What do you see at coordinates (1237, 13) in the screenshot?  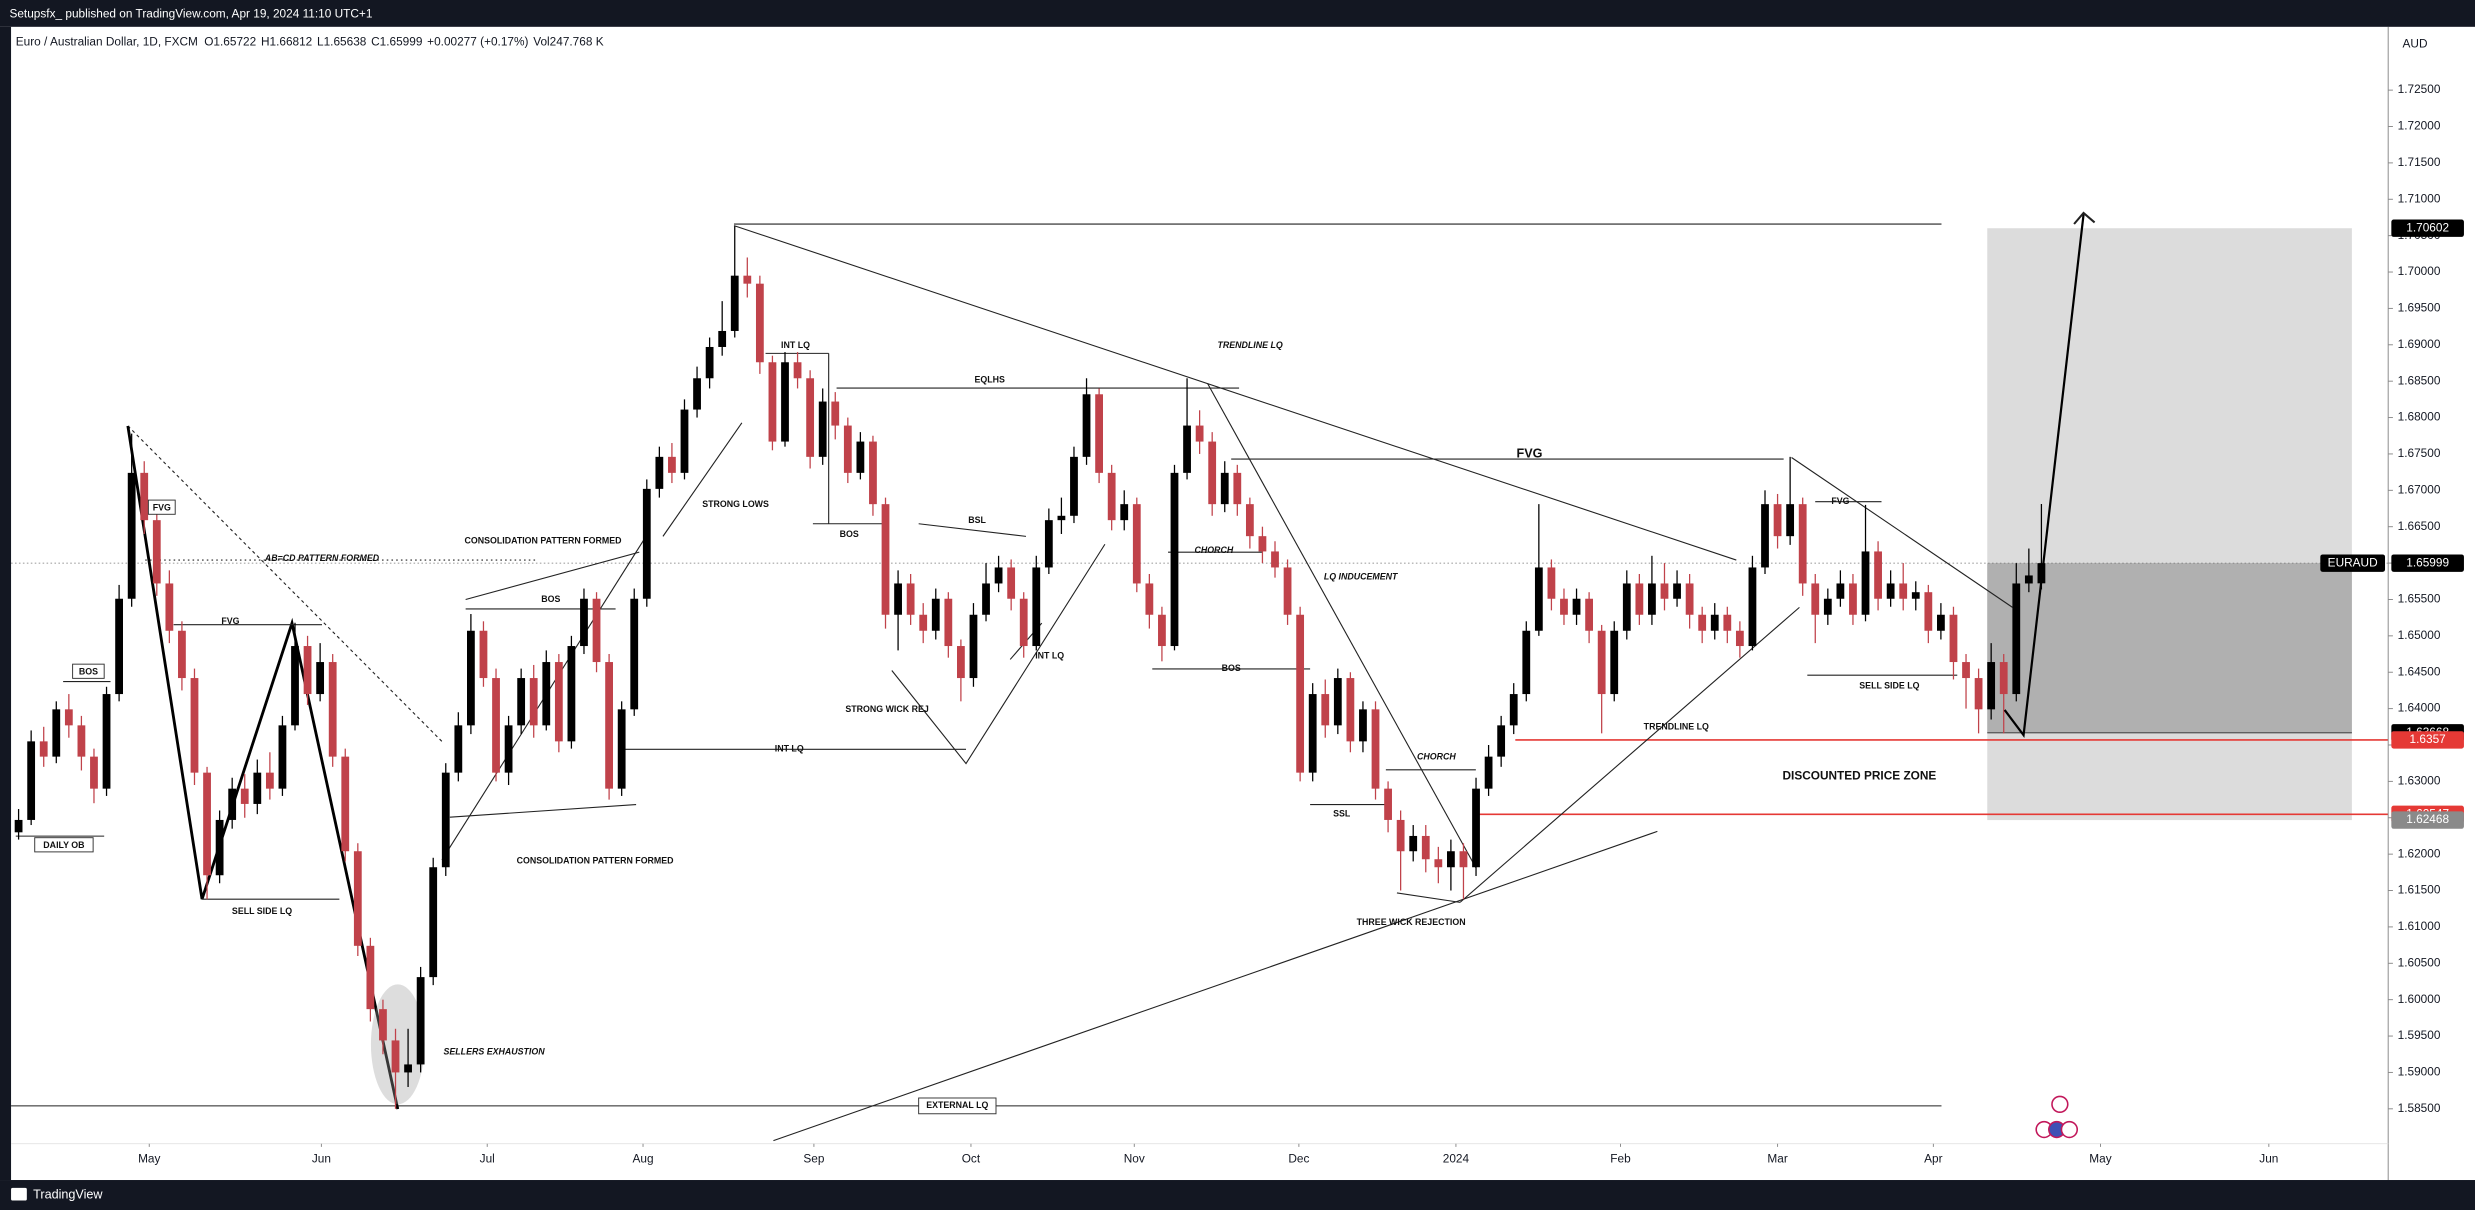 I see `header-bar` at bounding box center [1237, 13].